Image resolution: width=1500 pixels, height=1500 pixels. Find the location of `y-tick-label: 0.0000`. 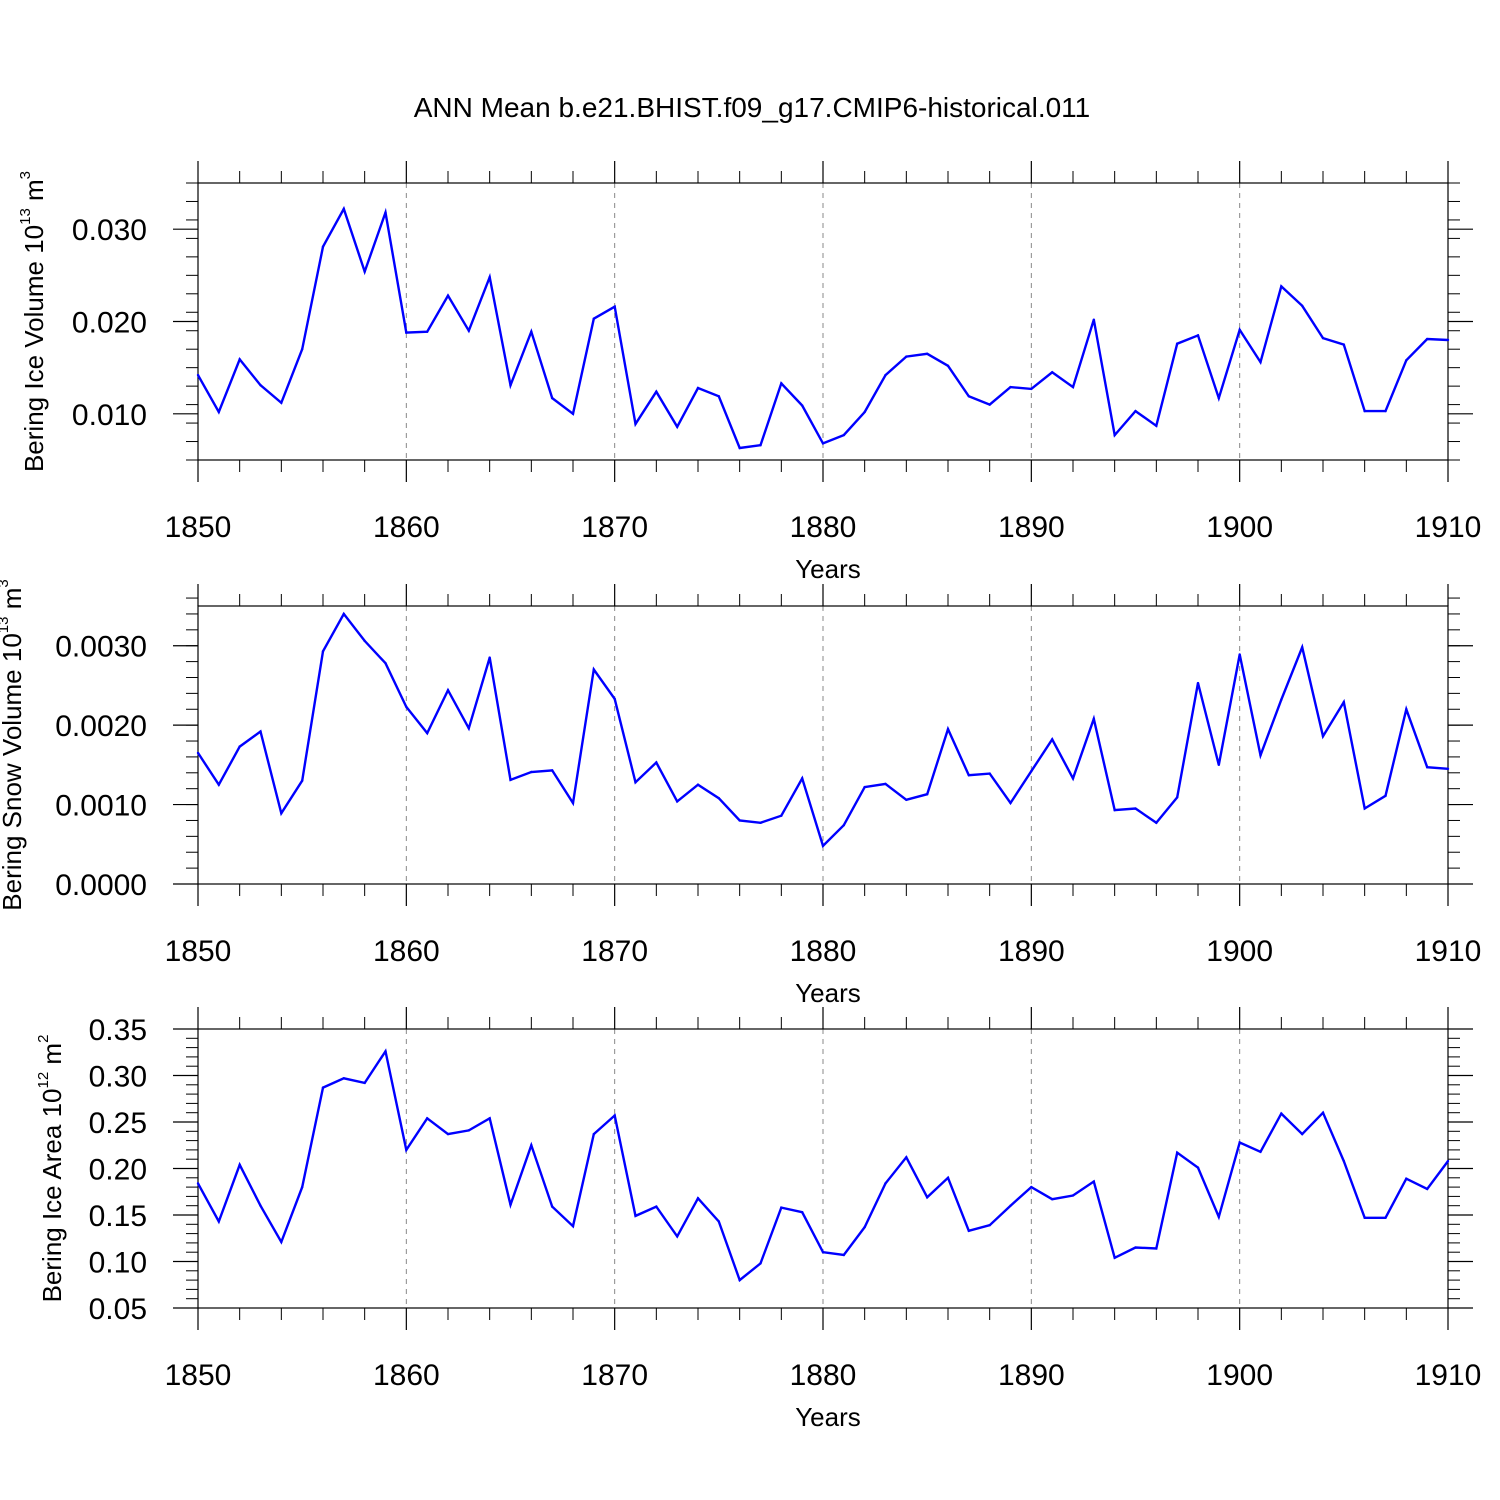

y-tick-label: 0.0000 is located at coordinates (101, 885).